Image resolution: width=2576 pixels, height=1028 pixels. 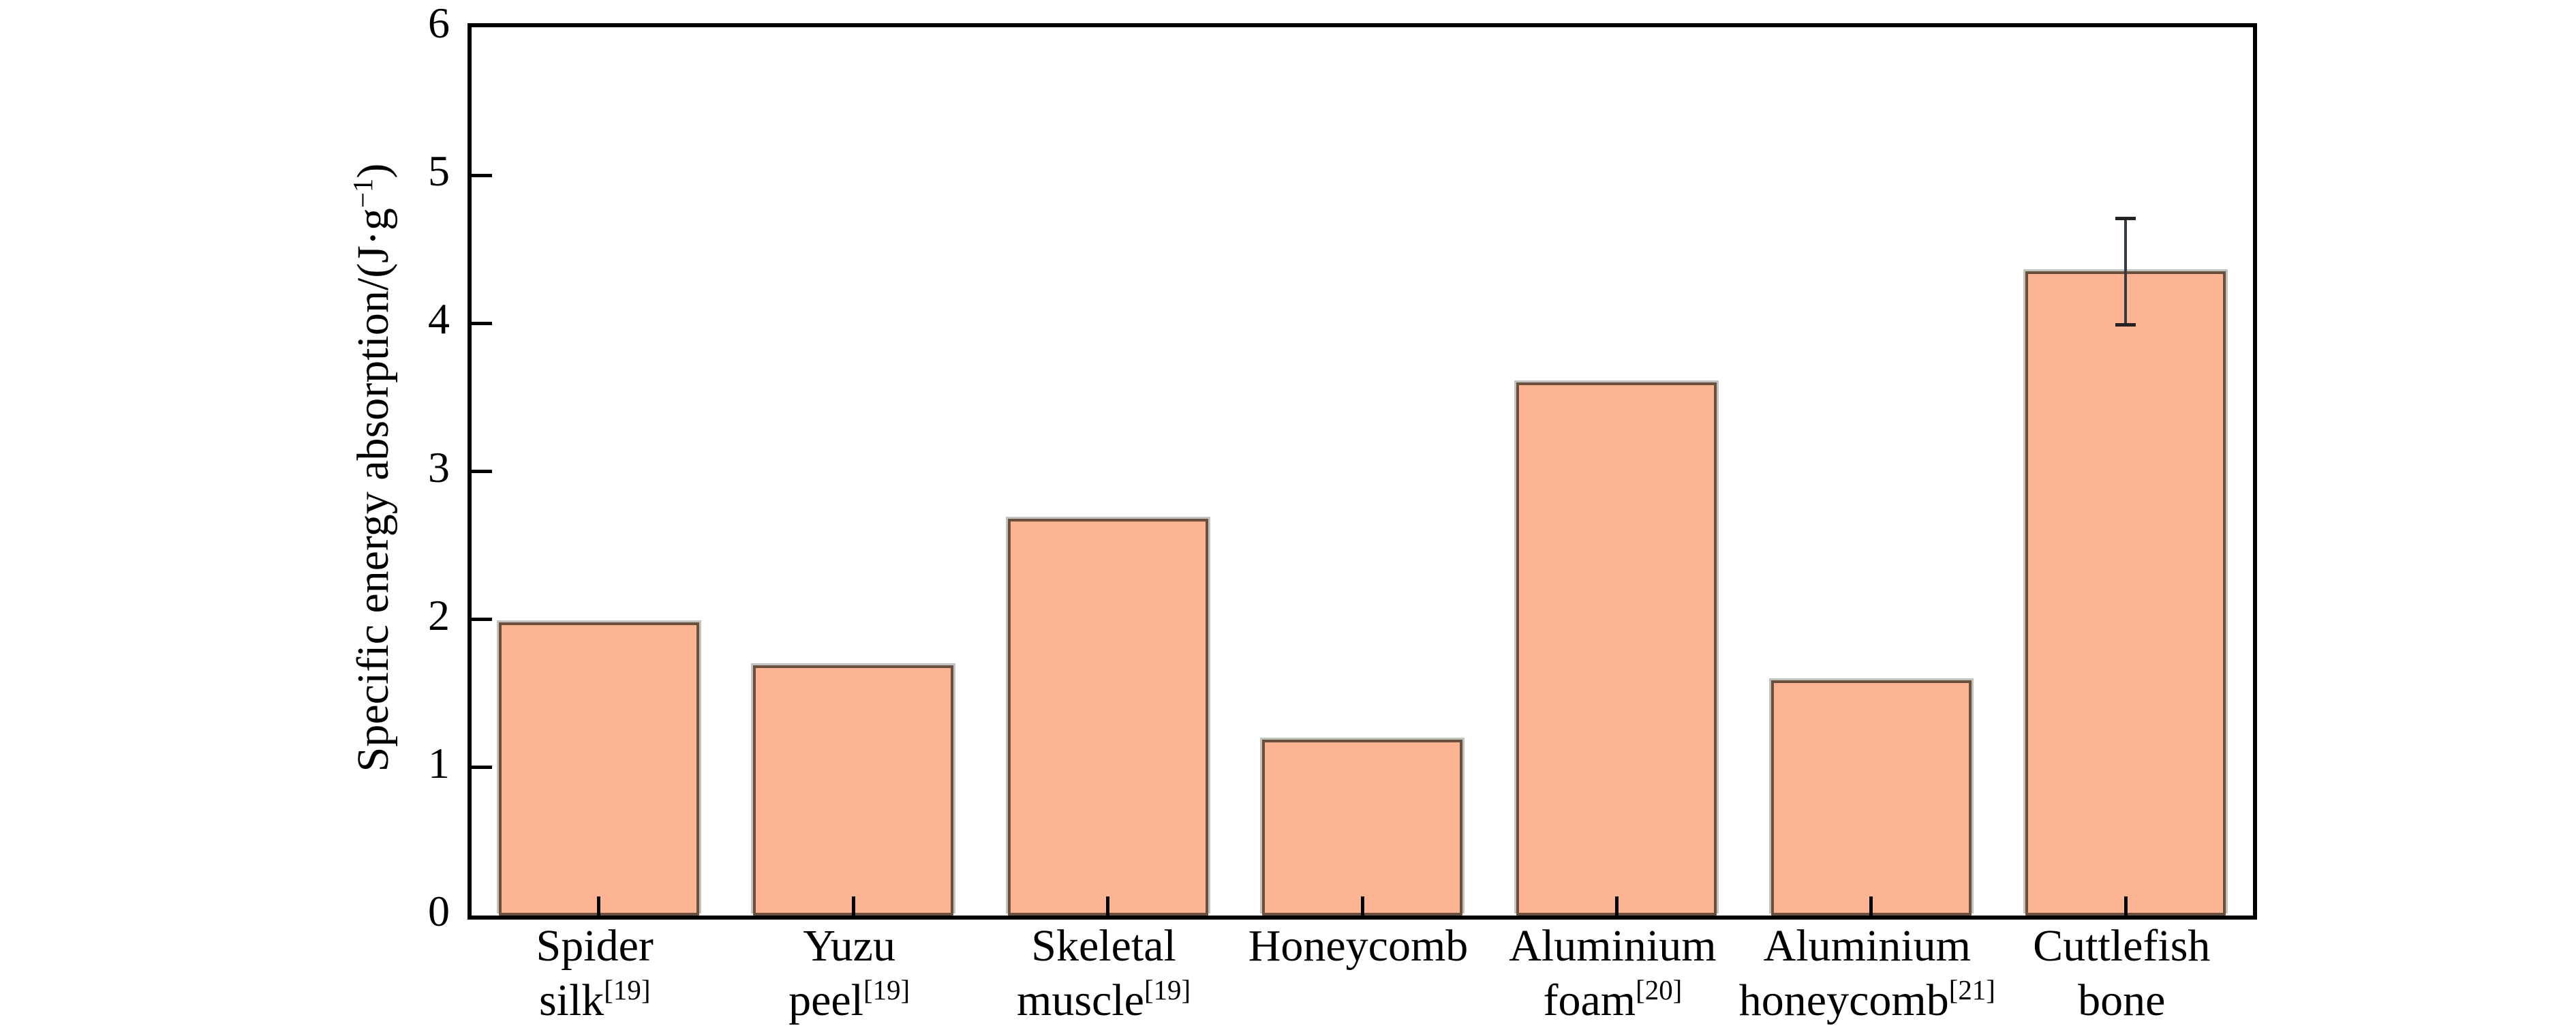 What do you see at coordinates (2125, 593) in the screenshot?
I see `bar-cuttlefish-bone` at bounding box center [2125, 593].